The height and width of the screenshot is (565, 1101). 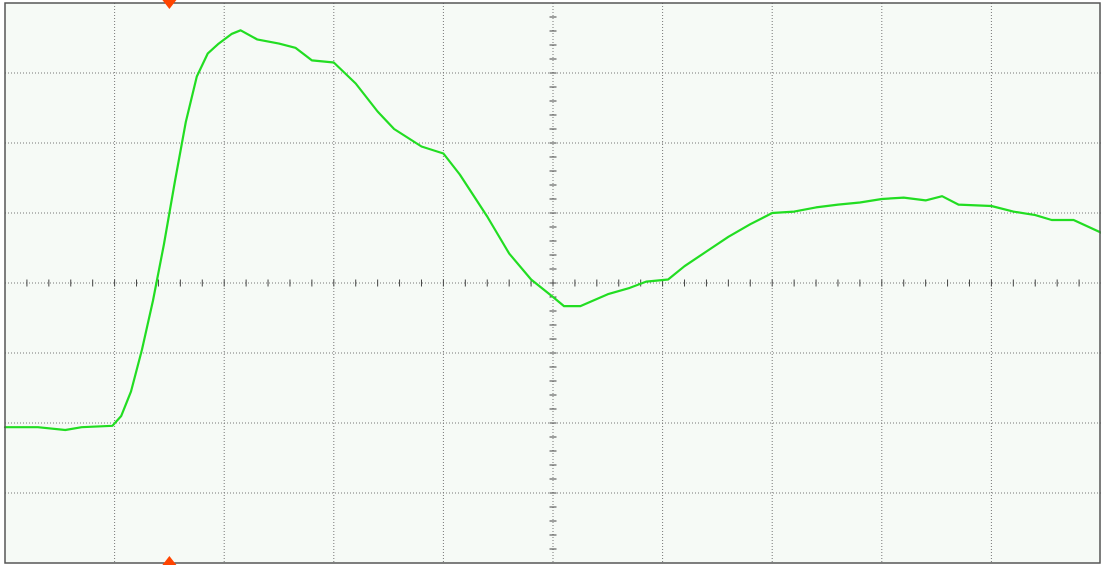 What do you see at coordinates (169, 560) in the screenshot?
I see `trigger-marker-bottom` at bounding box center [169, 560].